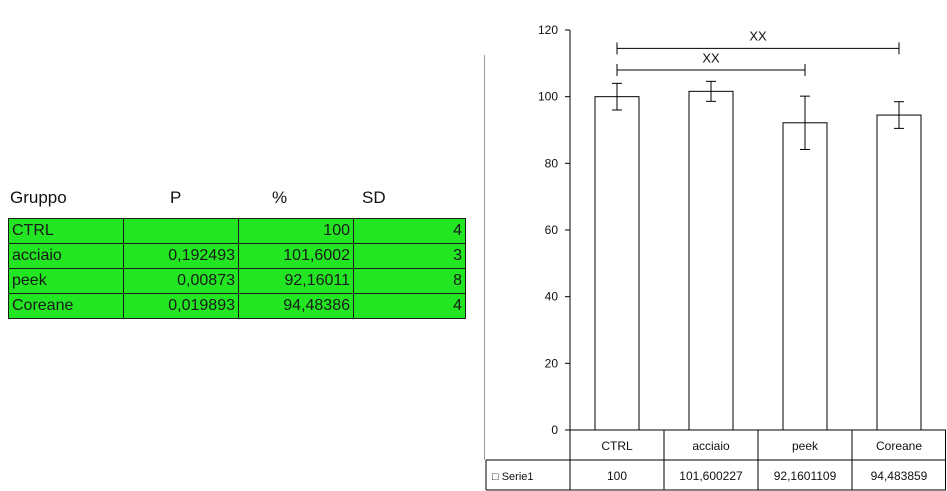  I want to click on legend-entry: □ Serie1, so click(513, 477).